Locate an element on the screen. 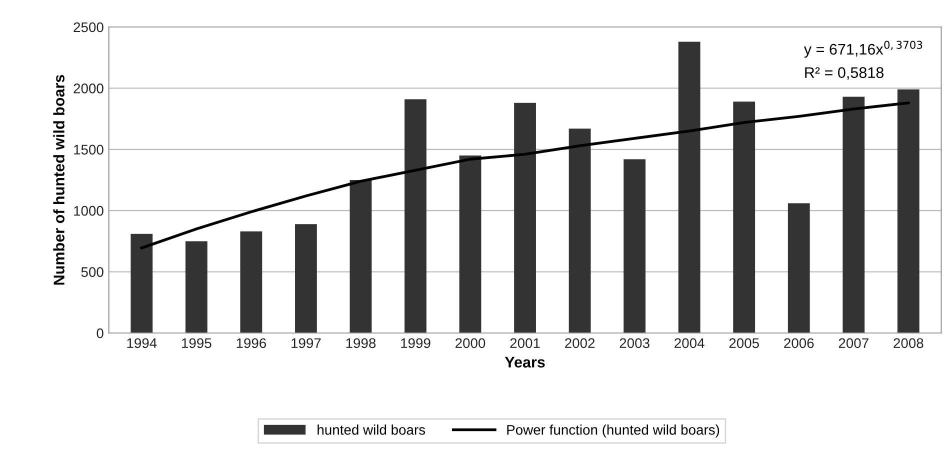 This screenshot has width=946, height=450. x-tick-label: 1999 is located at coordinates (415, 343).